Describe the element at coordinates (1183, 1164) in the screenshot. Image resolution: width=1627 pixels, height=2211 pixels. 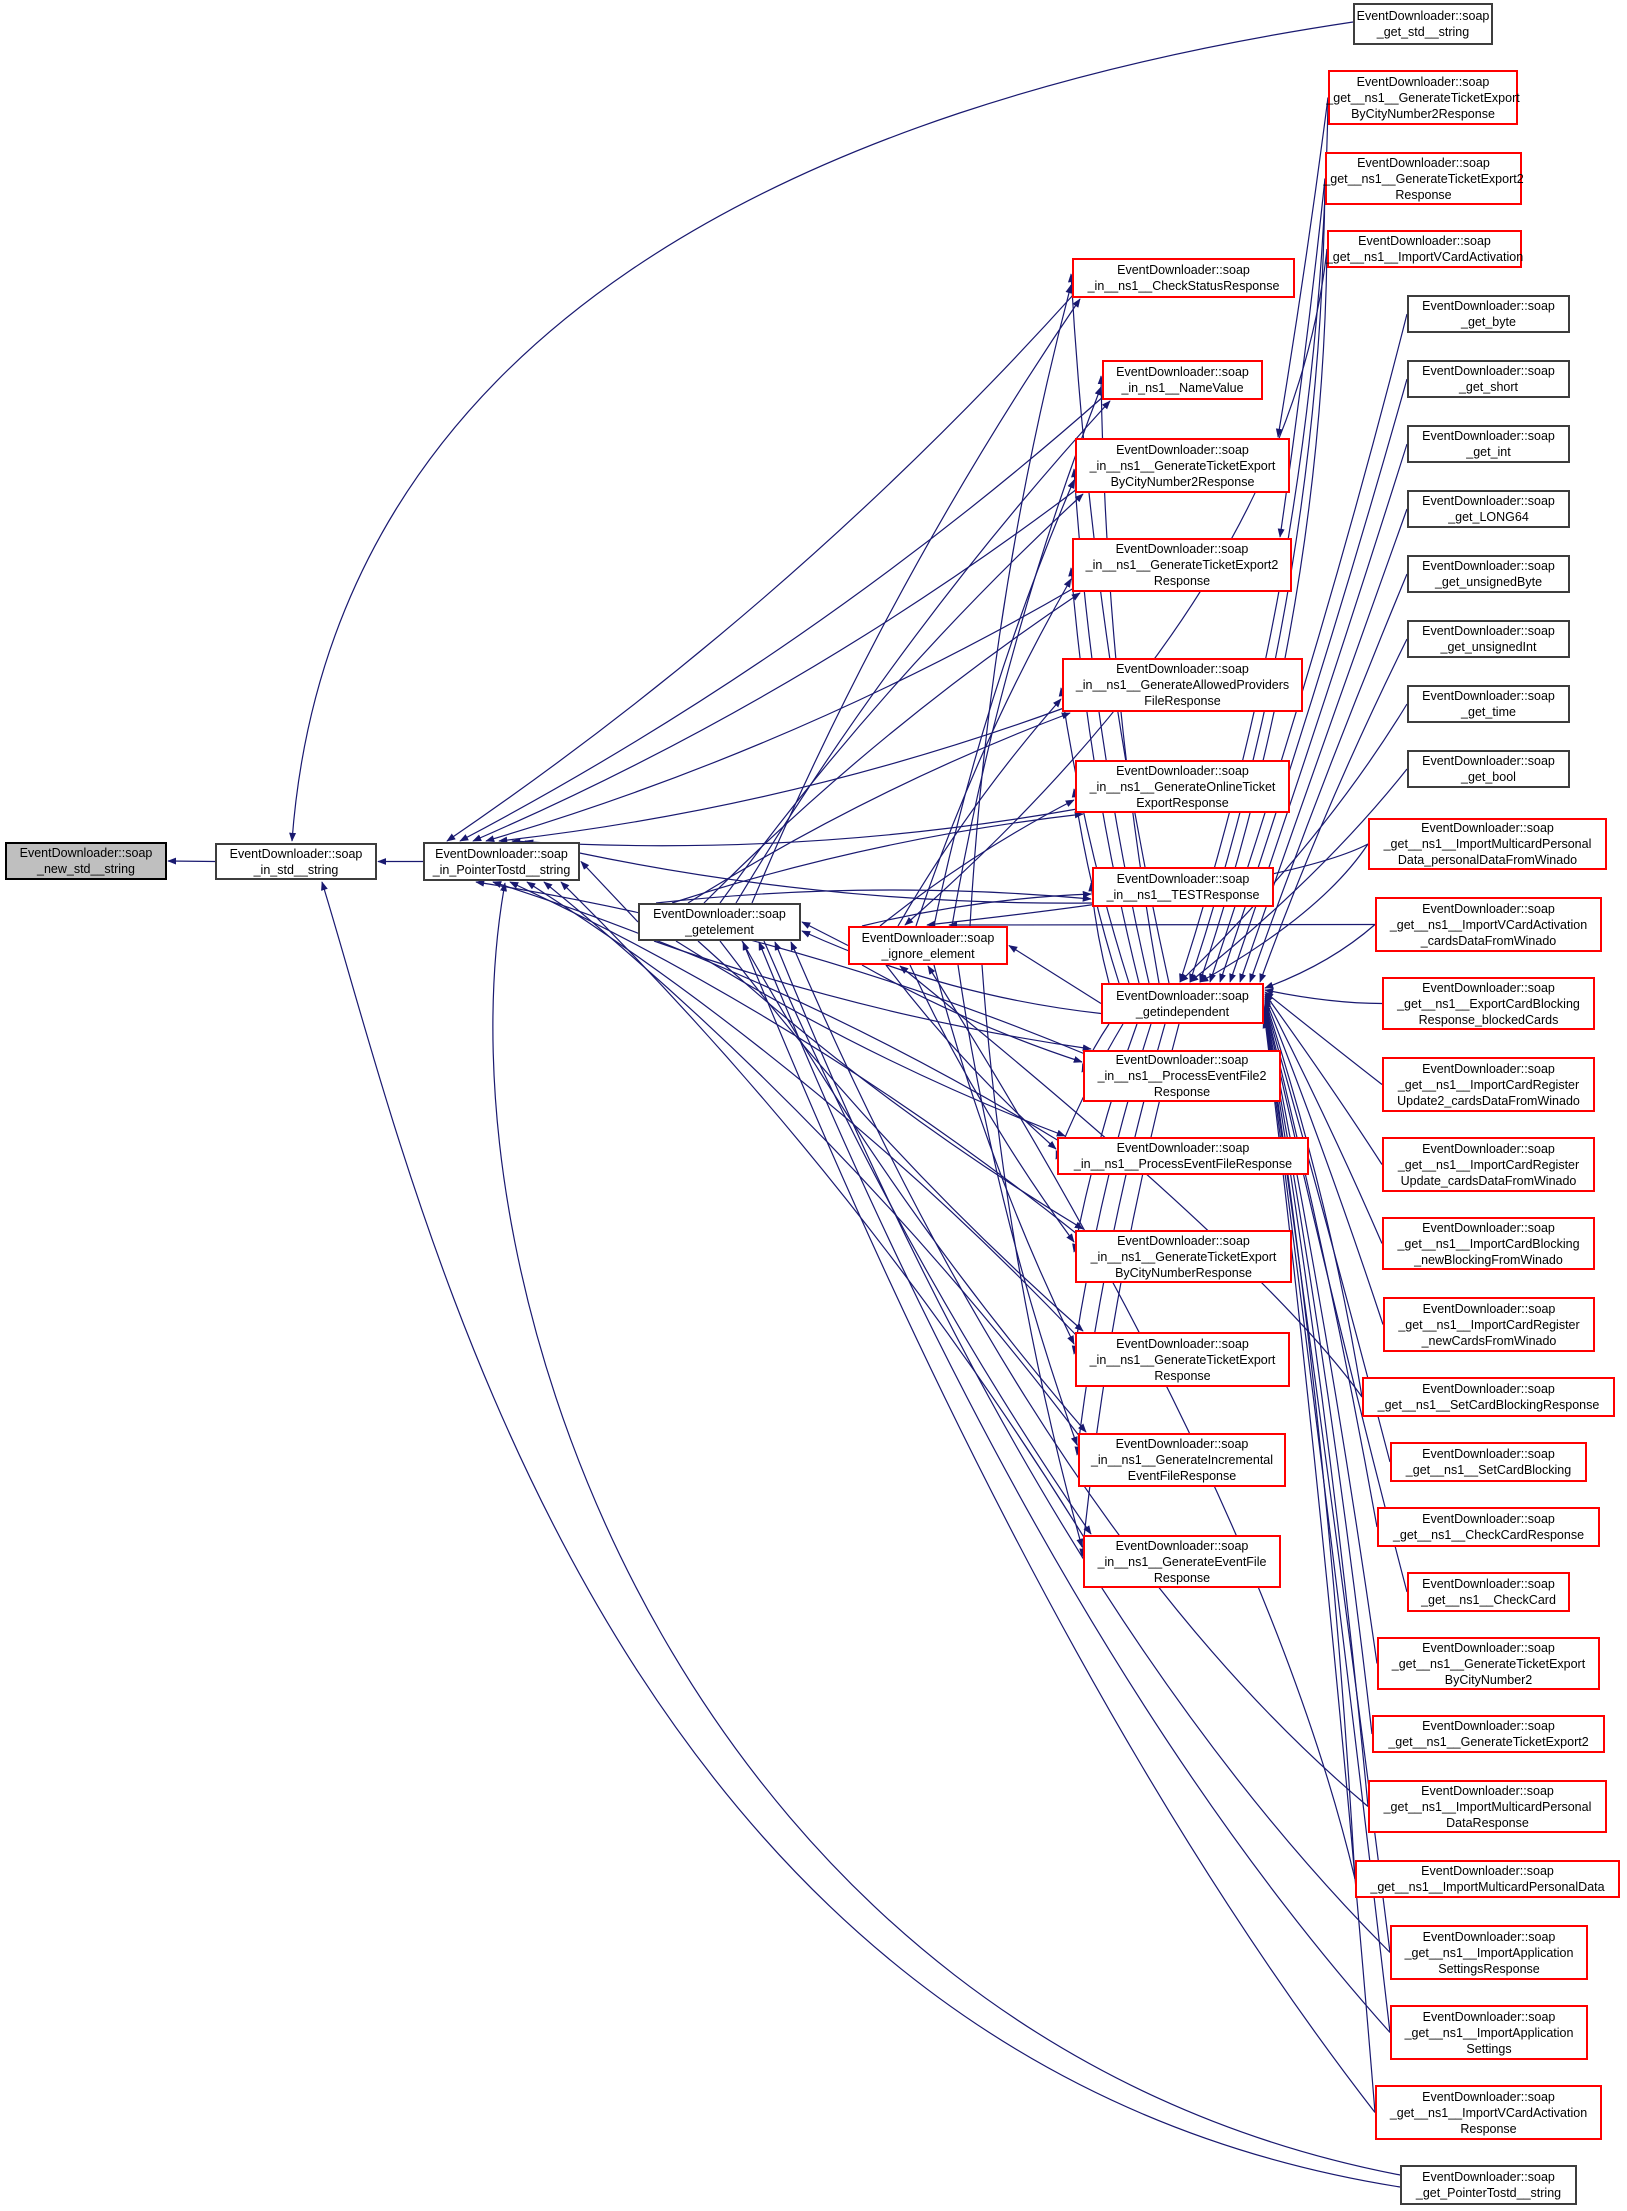
I see `graph-node-label-line: _in__ns1__ProcessEventFileResponse` at that location.